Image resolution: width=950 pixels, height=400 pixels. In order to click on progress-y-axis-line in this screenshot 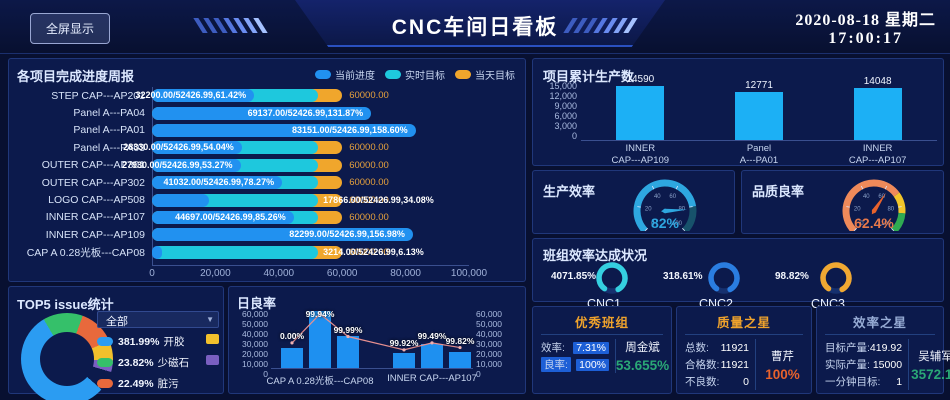, I will do `click(152, 176)`.